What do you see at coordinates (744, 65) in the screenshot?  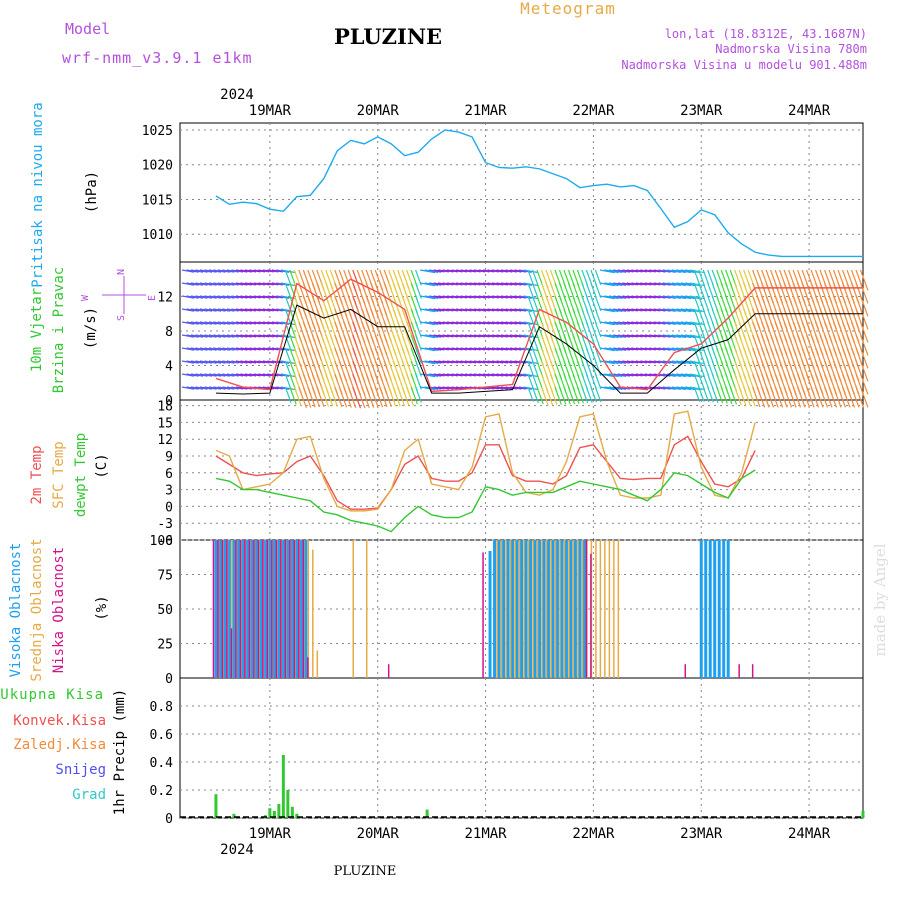 I see `model-elevation-label: Nadmorska Visina u modelu 901.488m` at bounding box center [744, 65].